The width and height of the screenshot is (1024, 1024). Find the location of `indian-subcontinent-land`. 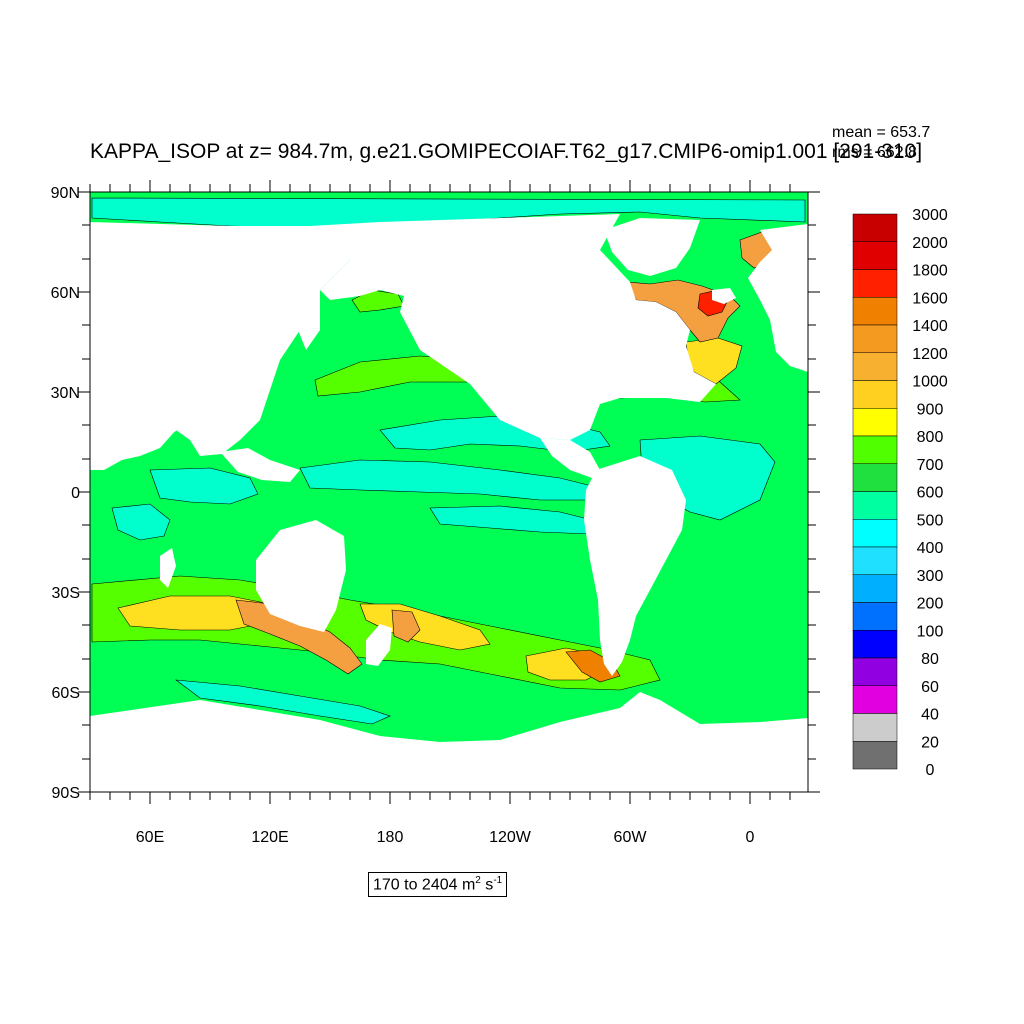

indian-subcontinent-land is located at coordinates (160, 402).